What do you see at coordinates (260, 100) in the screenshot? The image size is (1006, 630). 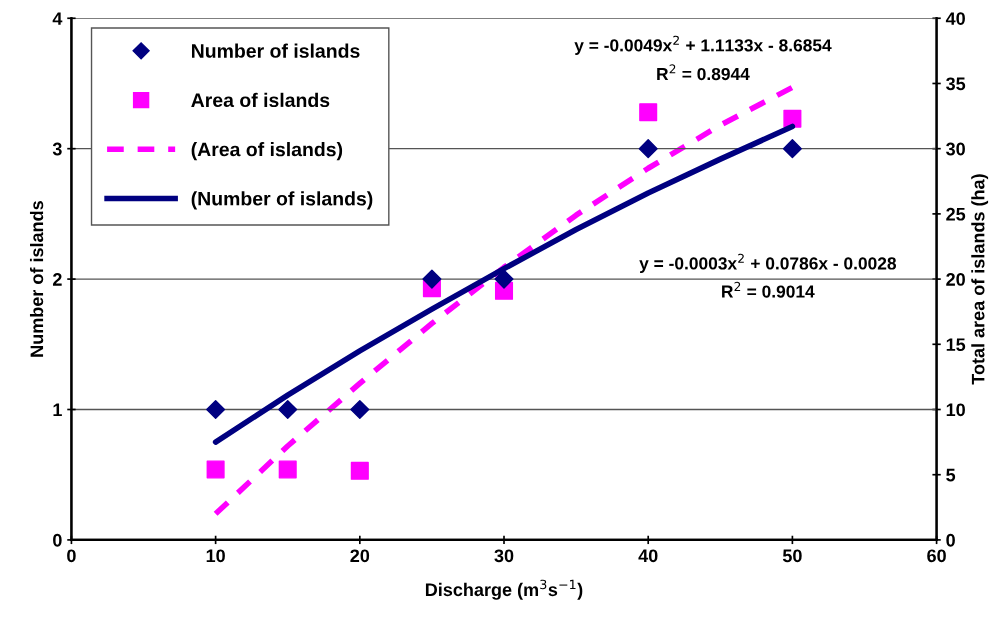 I see `legend-label: Area of islands` at bounding box center [260, 100].